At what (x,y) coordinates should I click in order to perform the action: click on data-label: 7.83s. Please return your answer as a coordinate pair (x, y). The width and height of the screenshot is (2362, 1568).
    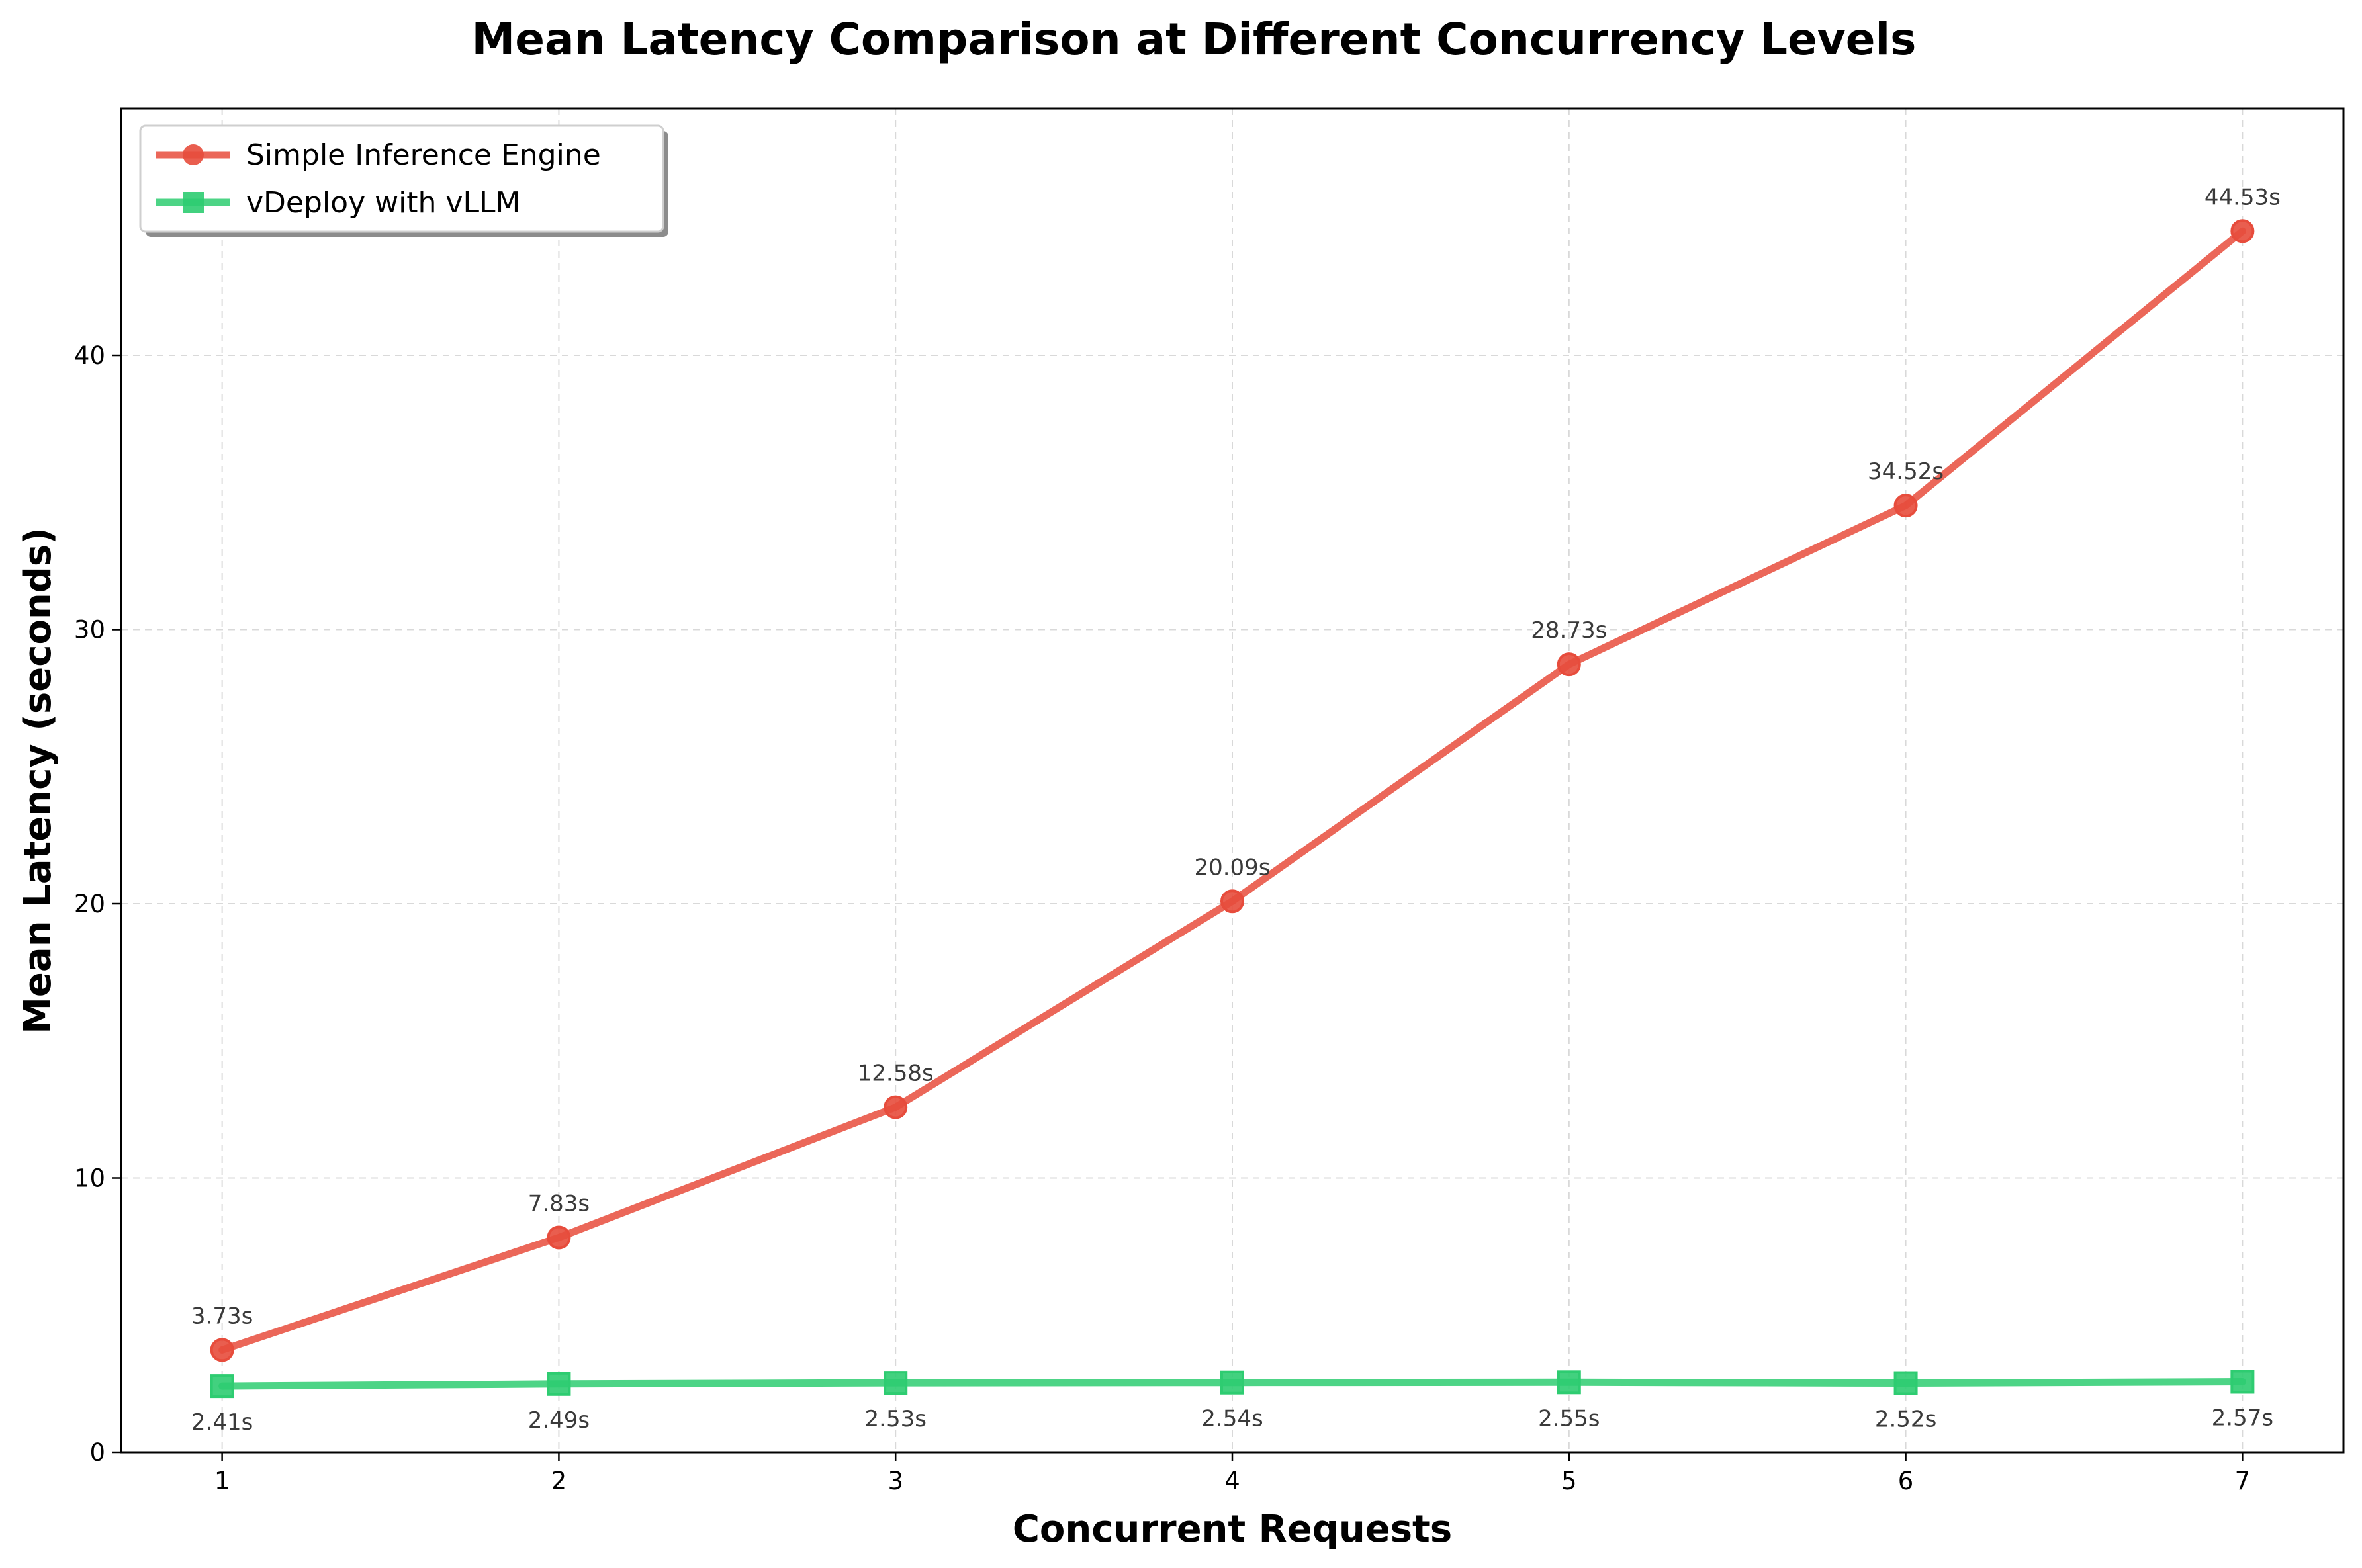
    Looking at the image, I should click on (559, 1204).